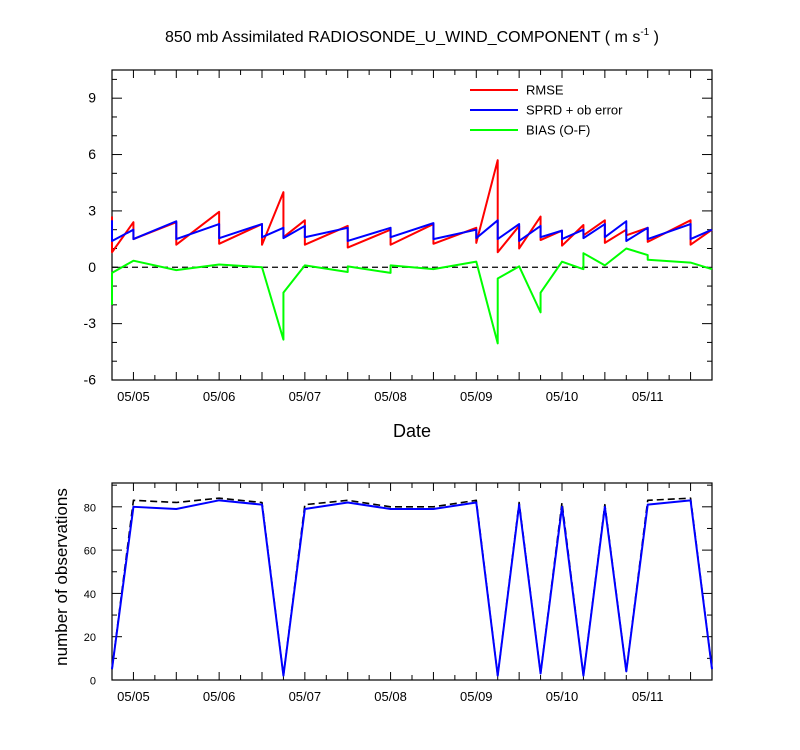  Describe the element at coordinates (574, 110) in the screenshot. I see `legend-label: SPRD + ob error` at that location.